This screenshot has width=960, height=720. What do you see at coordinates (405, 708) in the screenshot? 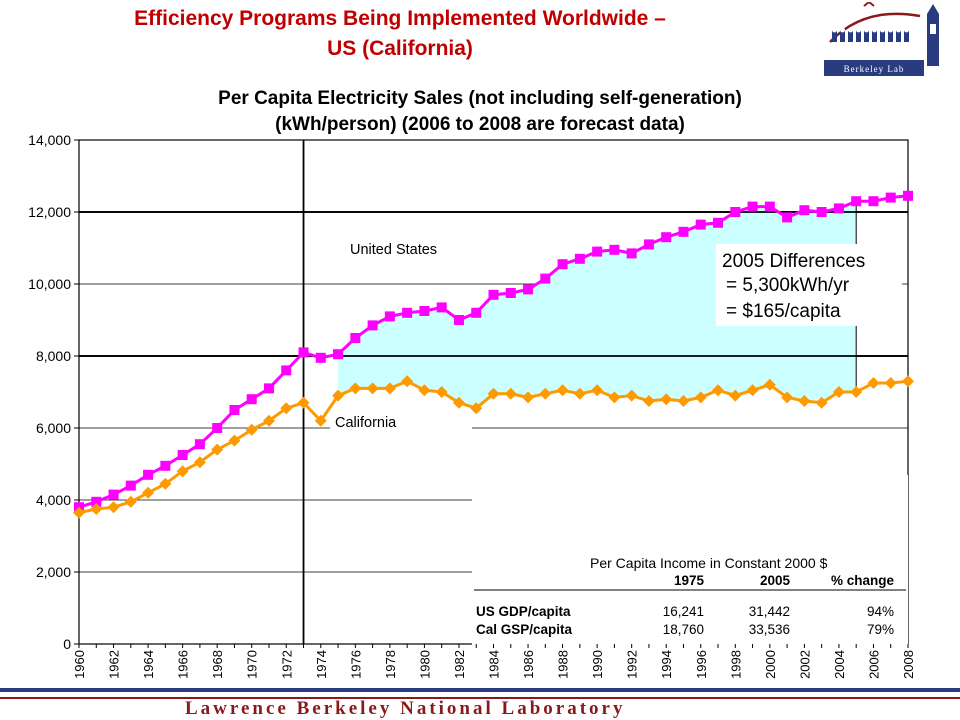
I see `footer-text: Lawrence Berkeley National Laboratory` at bounding box center [405, 708].